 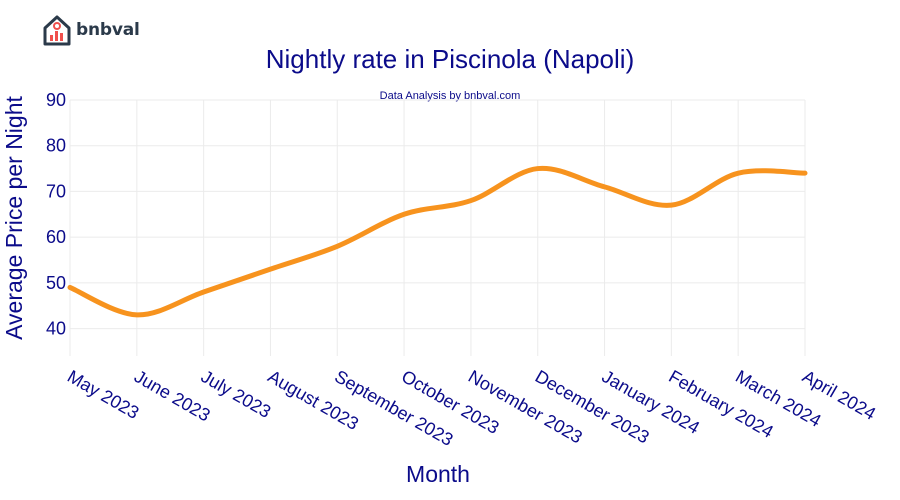 What do you see at coordinates (56, 191) in the screenshot?
I see `y-tick-label: 70` at bounding box center [56, 191].